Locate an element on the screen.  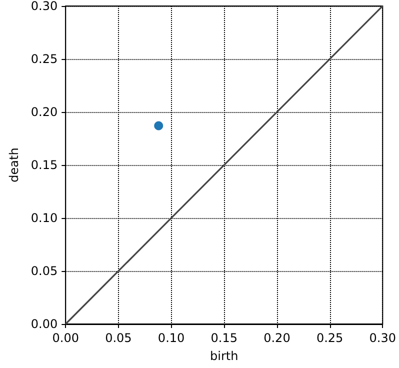
x-tick-label: 0.05 is located at coordinates (118, 338).